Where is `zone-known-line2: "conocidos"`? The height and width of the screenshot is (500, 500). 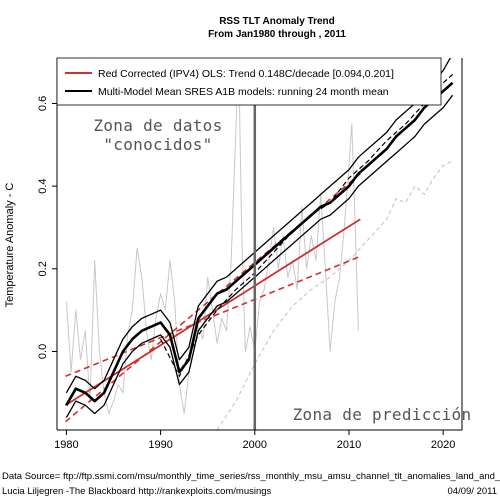
zone-known-line2: "conocidos" is located at coordinates (157, 144).